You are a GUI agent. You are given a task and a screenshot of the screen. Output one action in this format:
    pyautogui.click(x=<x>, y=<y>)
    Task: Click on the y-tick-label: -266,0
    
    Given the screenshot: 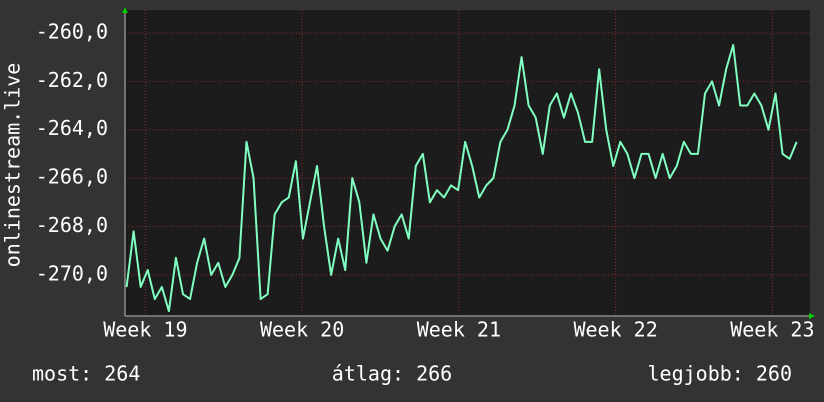 What is the action you would take?
    pyautogui.click(x=72, y=177)
    